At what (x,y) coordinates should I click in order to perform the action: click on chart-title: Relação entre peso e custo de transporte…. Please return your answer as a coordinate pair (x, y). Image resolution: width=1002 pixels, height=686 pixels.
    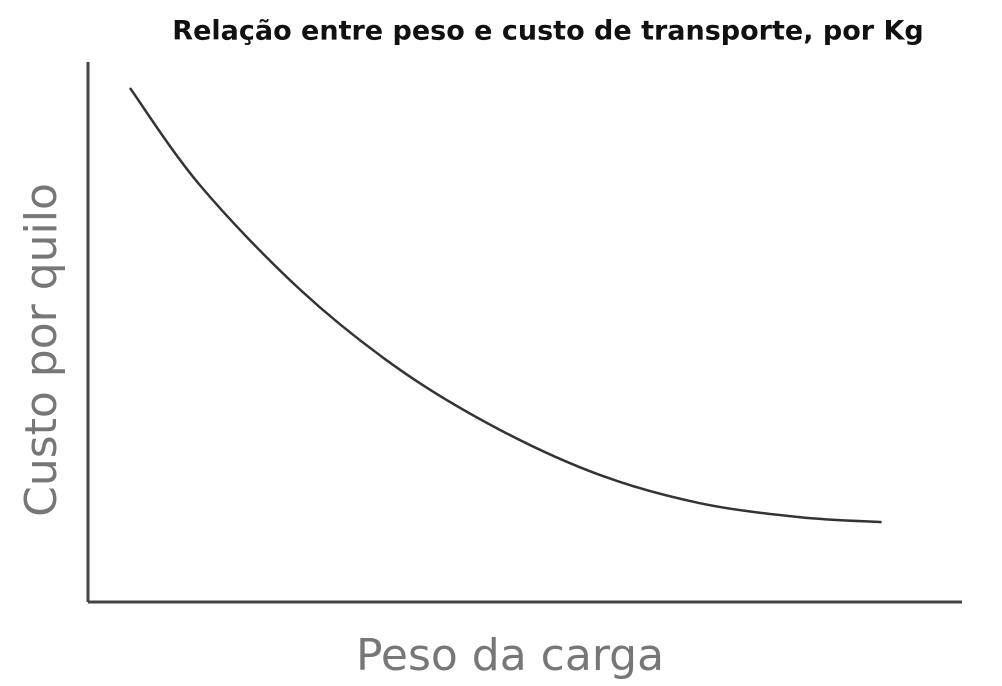
    Looking at the image, I should click on (547, 31).